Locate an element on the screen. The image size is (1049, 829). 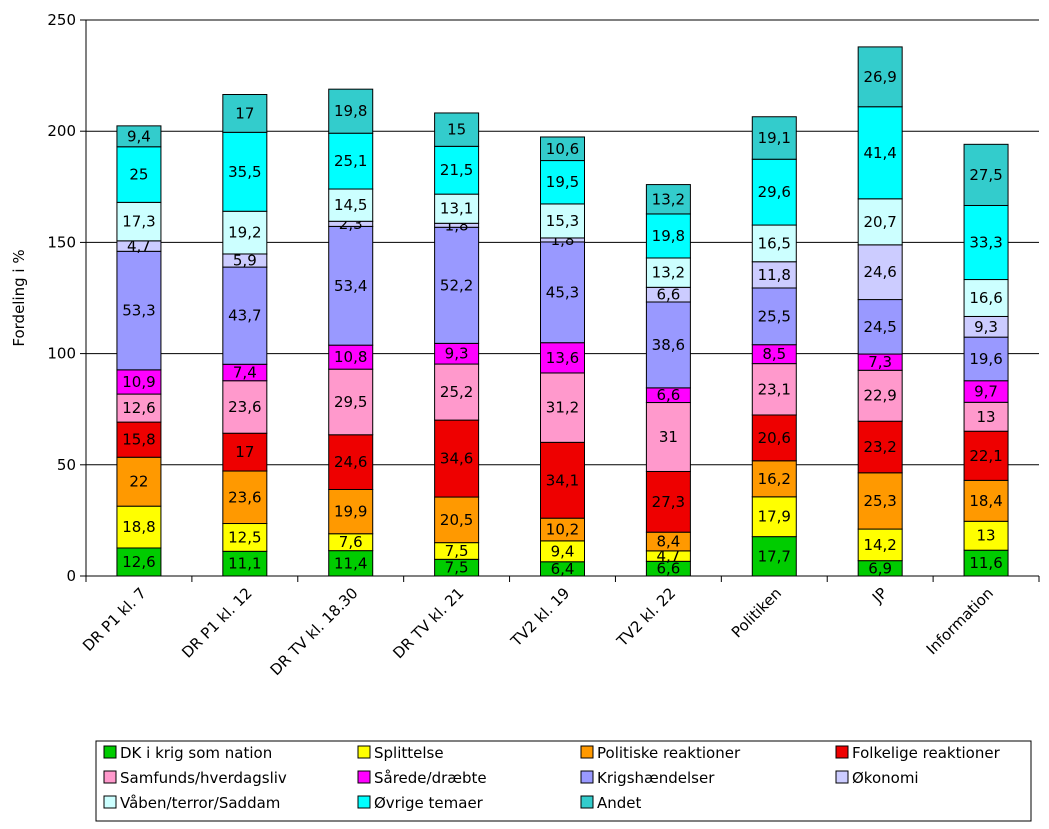
data-label: 24,6 is located at coordinates (879, 272).